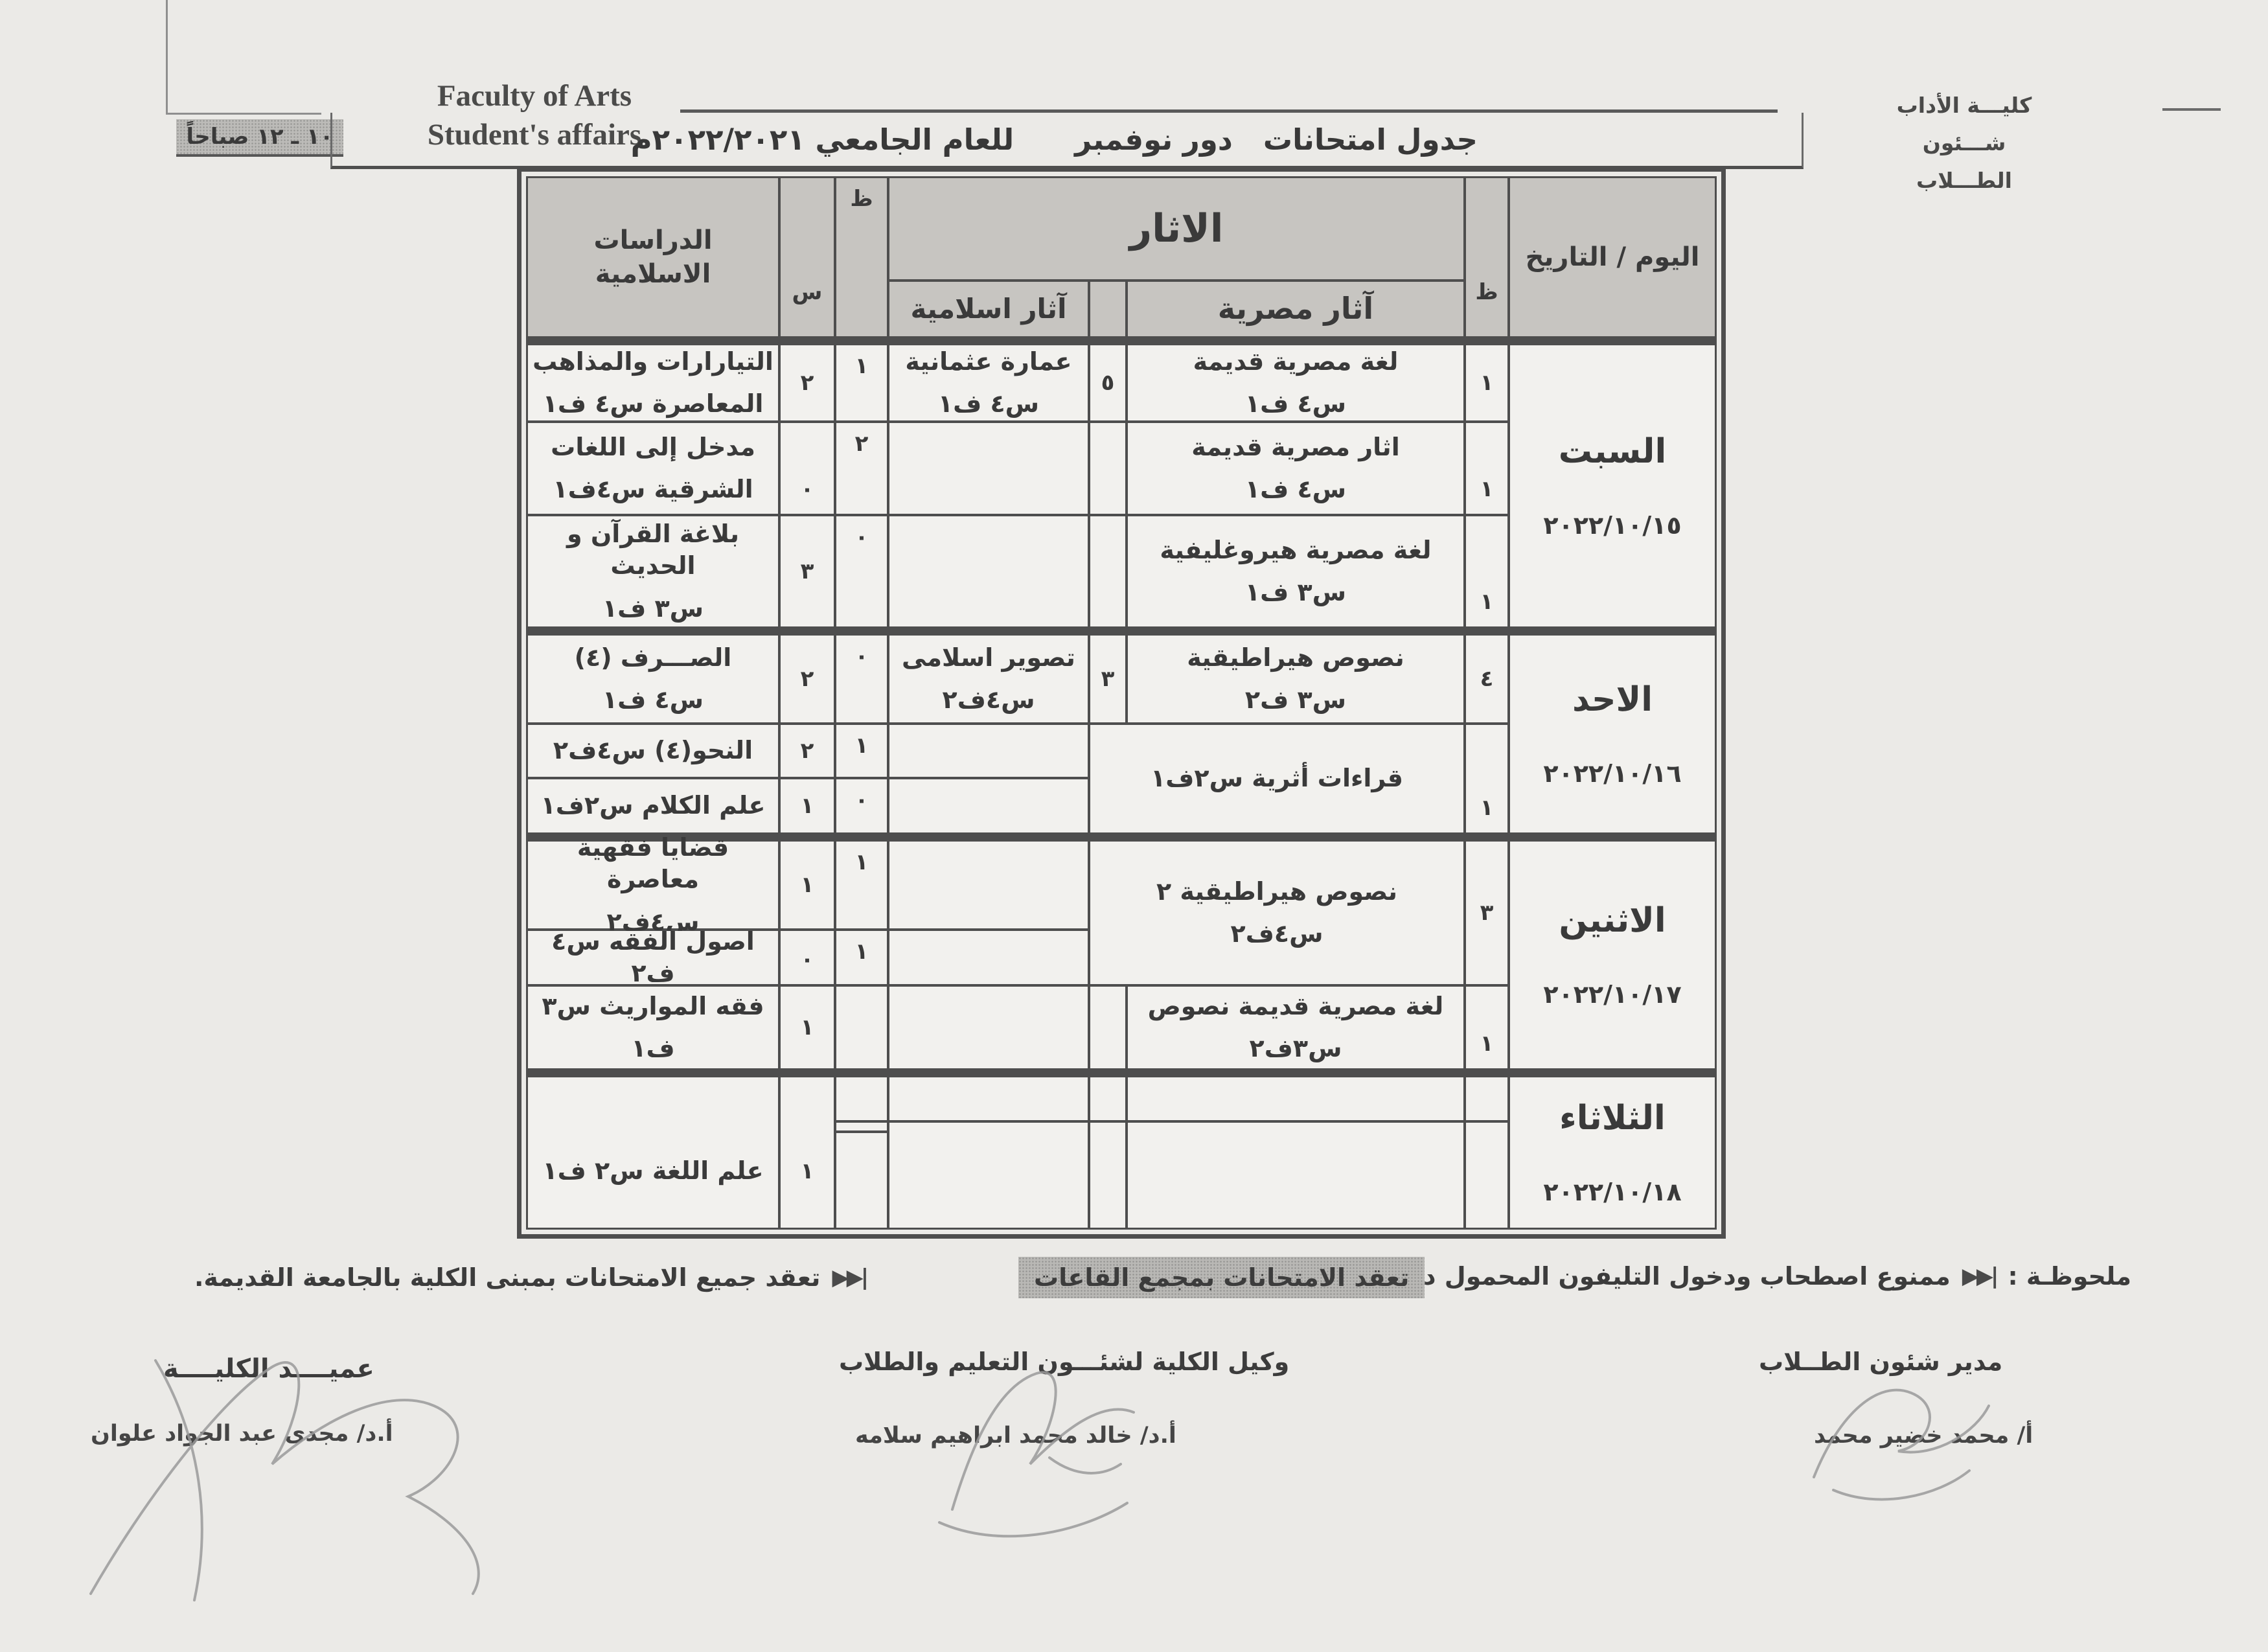 This screenshot has height=1652, width=2268. Describe the element at coordinates (807, 257) in the screenshot. I see `header-seen: س` at that location.